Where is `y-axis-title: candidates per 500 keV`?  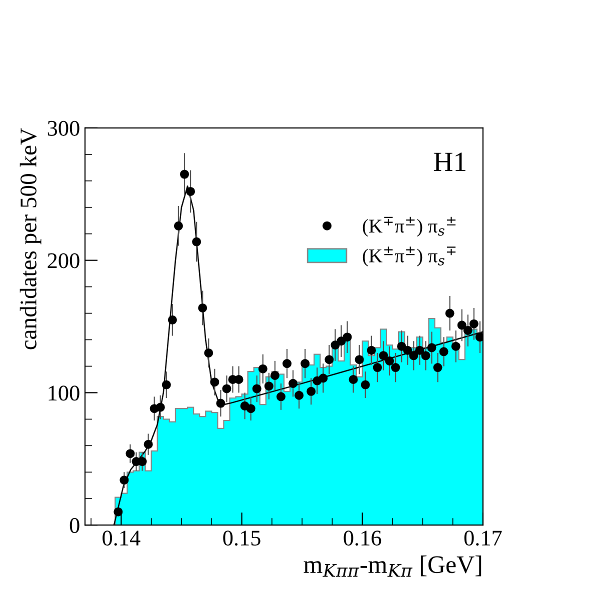 y-axis-title: candidates per 500 keV is located at coordinates (31, 239).